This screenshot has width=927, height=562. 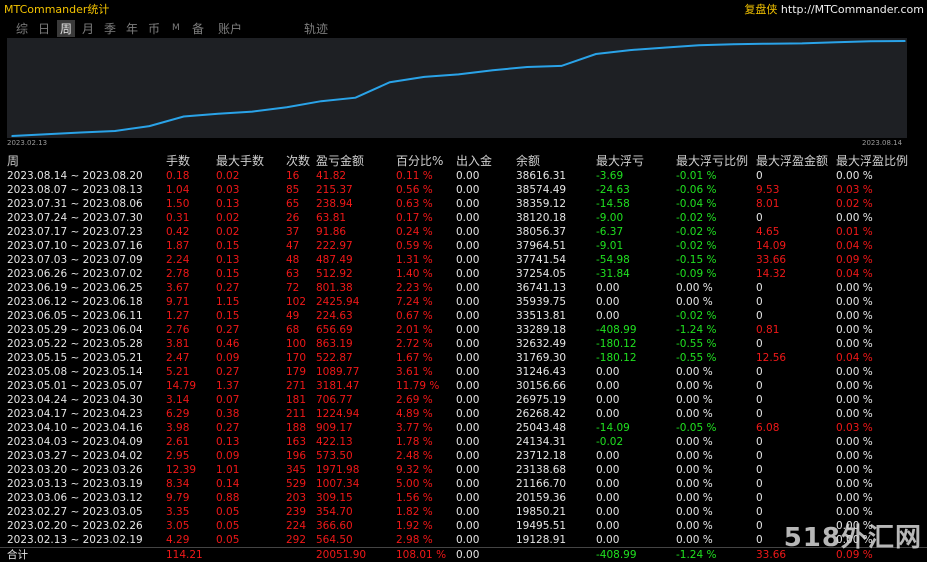 What do you see at coordinates (792, 161) in the screenshot?
I see `column-header: 最大浮盈金额` at bounding box center [792, 161].